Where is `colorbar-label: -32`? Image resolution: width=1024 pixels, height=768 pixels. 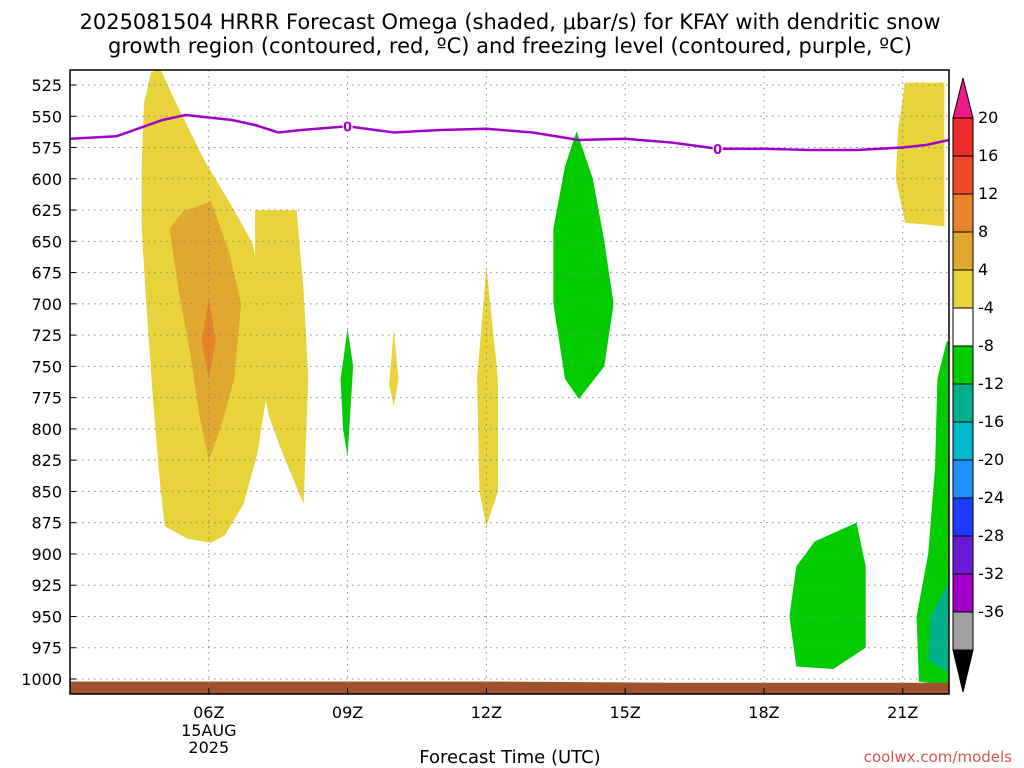 colorbar-label: -32 is located at coordinates (991, 573).